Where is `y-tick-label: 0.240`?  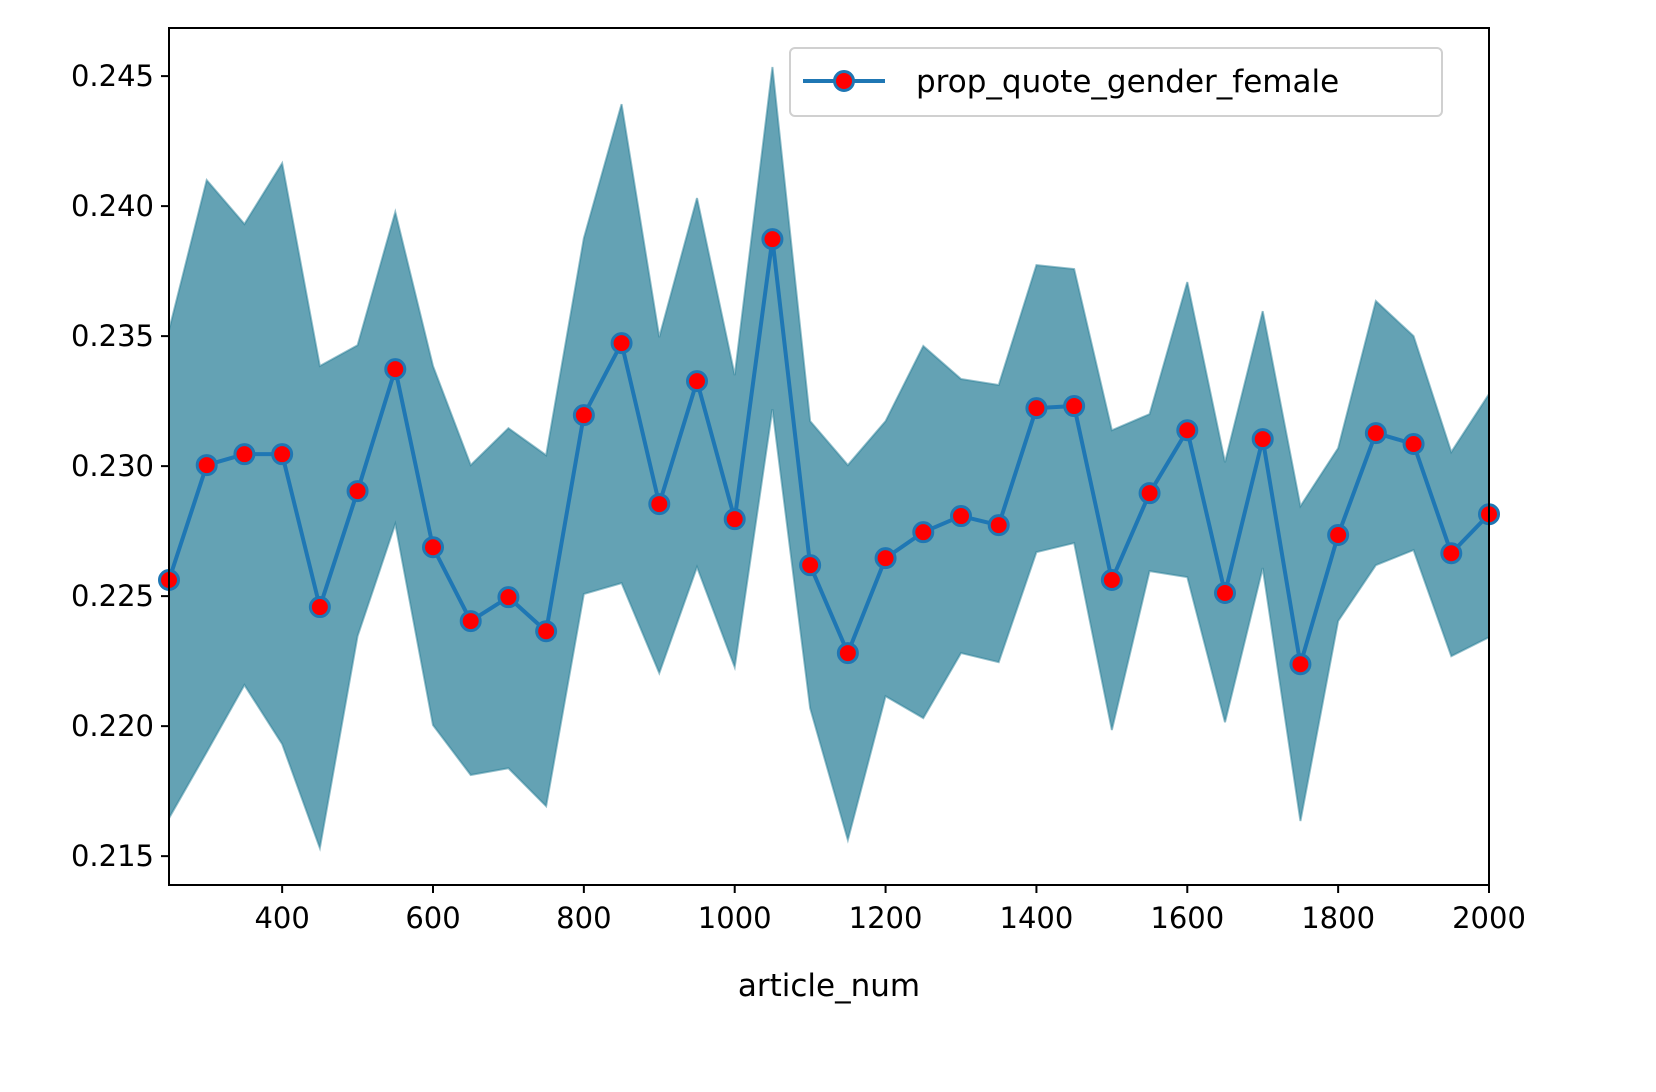
y-tick-label: 0.240 is located at coordinates (112, 206).